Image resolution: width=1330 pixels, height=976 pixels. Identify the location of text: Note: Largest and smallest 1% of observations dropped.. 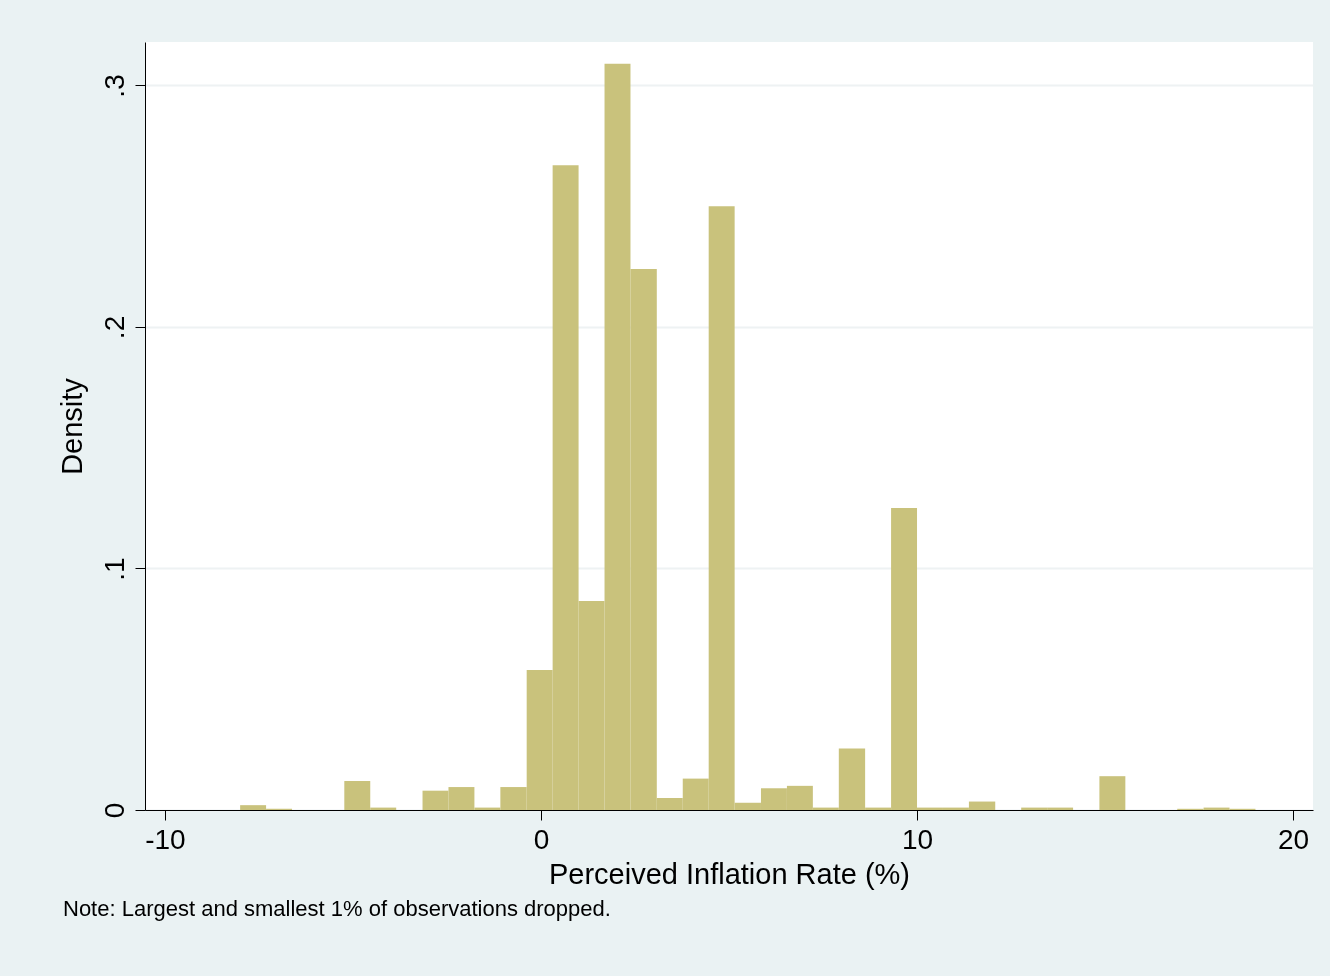
(337, 908).